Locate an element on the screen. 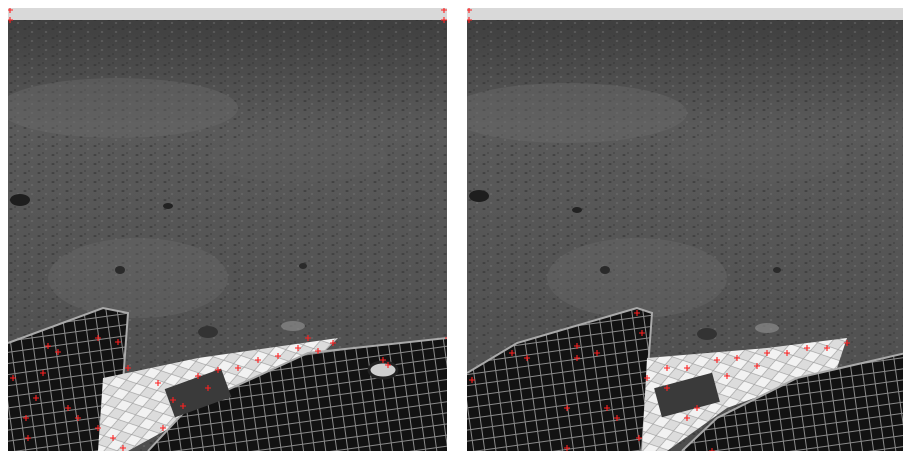  solar-panel-right is located at coordinates (792, 402).